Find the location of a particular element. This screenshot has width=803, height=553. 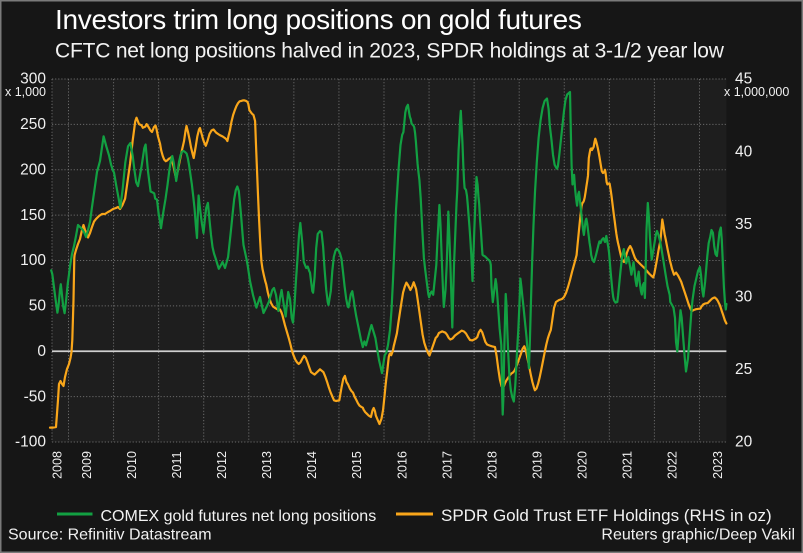

svg-text: 2022 is located at coordinates (673, 465).